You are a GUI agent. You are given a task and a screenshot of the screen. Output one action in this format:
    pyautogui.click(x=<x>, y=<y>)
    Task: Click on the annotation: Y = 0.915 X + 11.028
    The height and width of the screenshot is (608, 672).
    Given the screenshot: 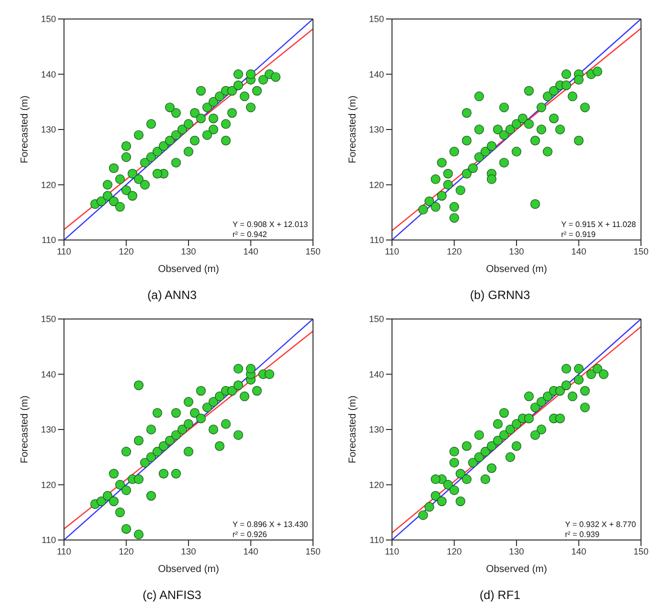 What is the action you would take?
    pyautogui.click(x=598, y=225)
    